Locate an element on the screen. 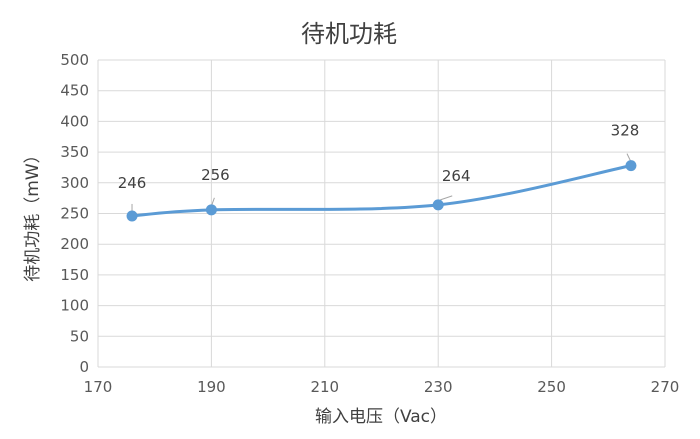  x-tick-label: 210 is located at coordinates (324, 387).